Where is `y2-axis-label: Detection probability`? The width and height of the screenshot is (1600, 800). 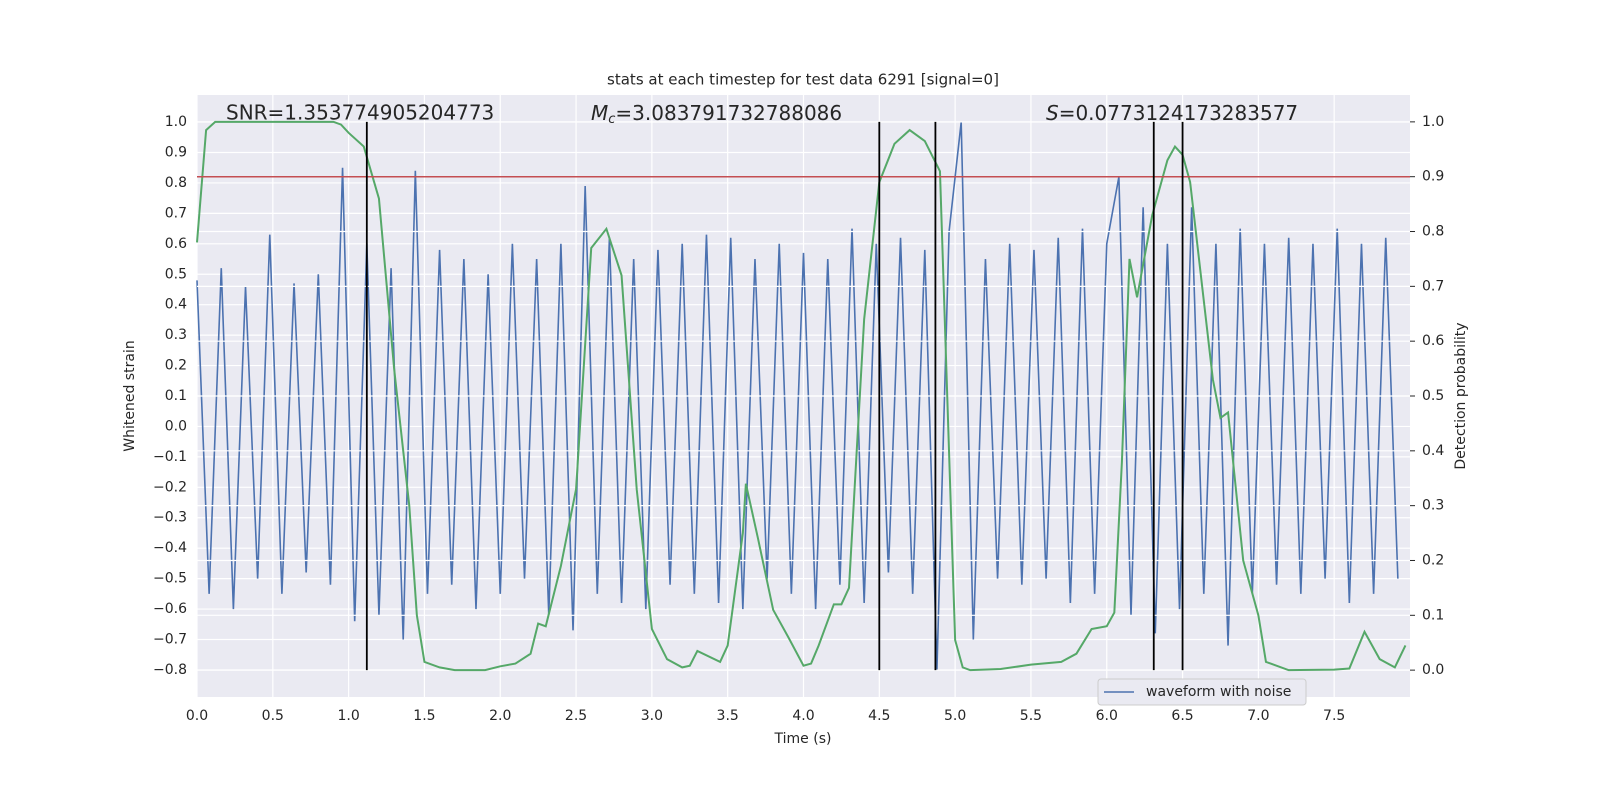 y2-axis-label: Detection probability is located at coordinates (1461, 395).